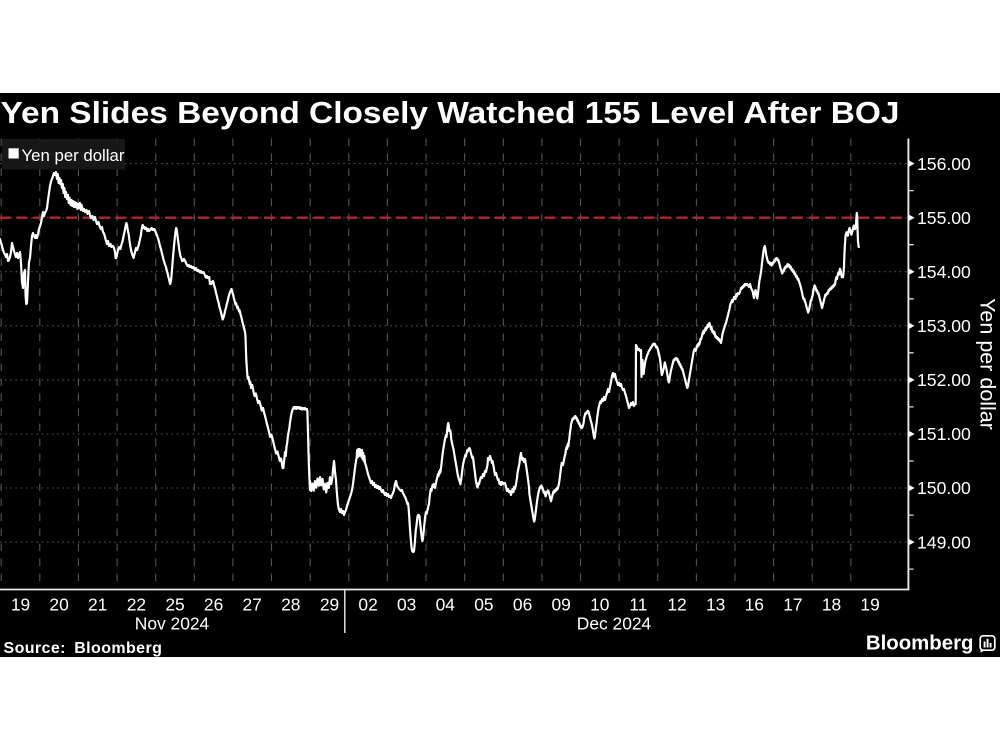 This screenshot has width=1000, height=750. What do you see at coordinates (638, 605) in the screenshot?
I see `svg-text: 11` at bounding box center [638, 605].